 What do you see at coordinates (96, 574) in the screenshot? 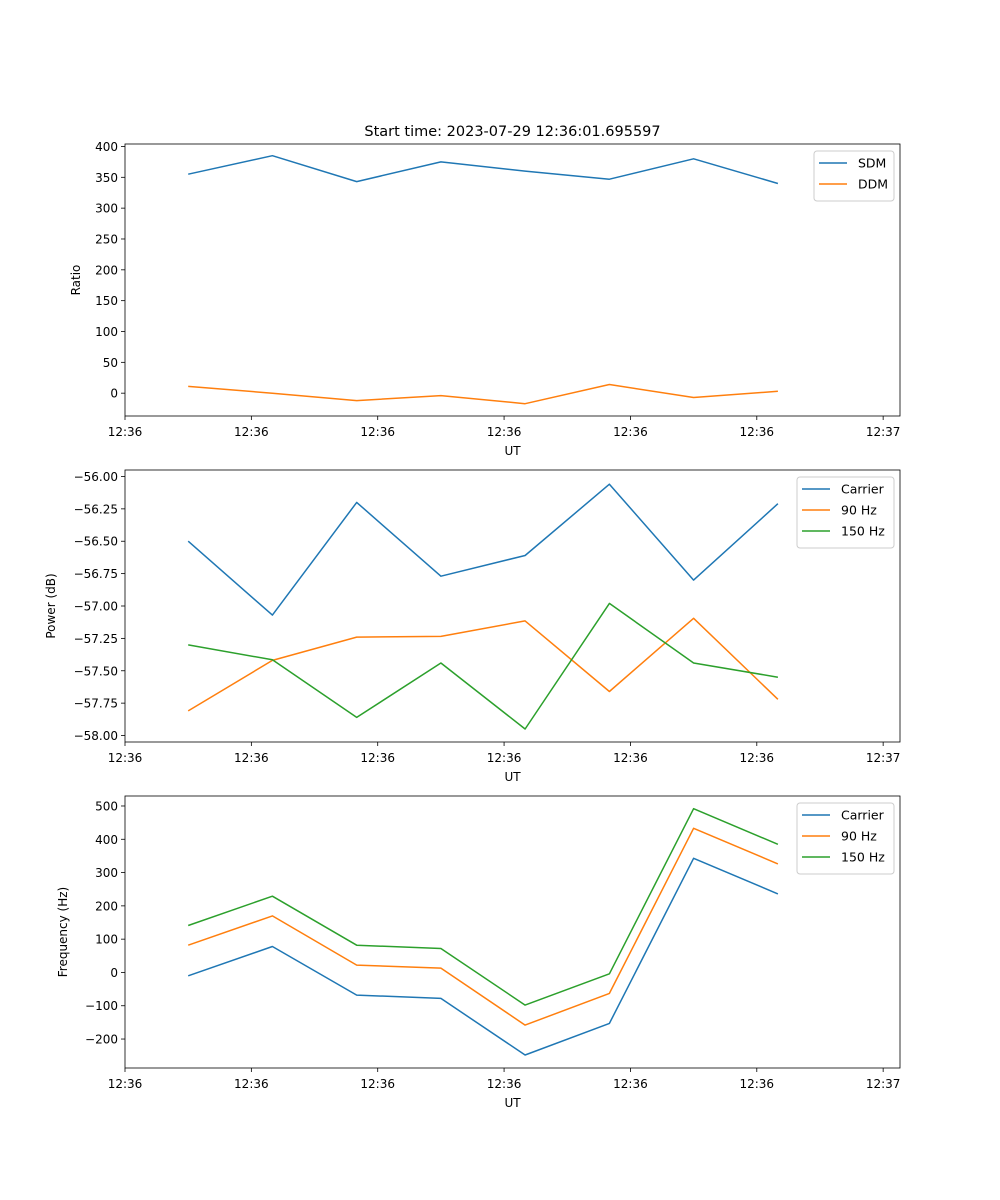
I see `y-tick-label: −56.75` at bounding box center [96, 574].